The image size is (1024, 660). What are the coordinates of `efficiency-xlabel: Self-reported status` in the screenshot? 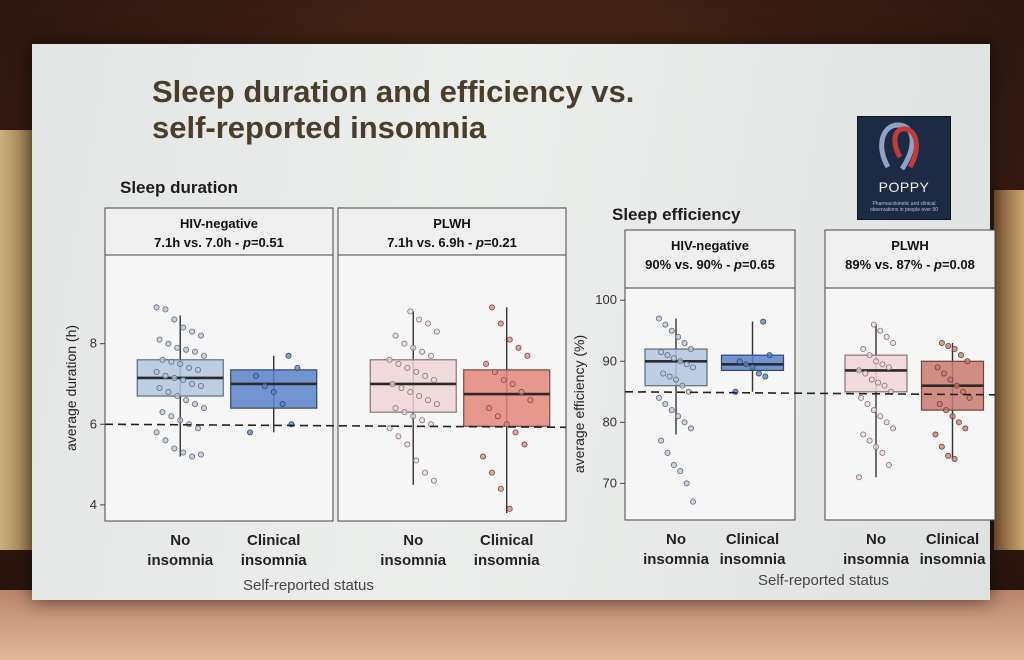 It's located at (823, 580).